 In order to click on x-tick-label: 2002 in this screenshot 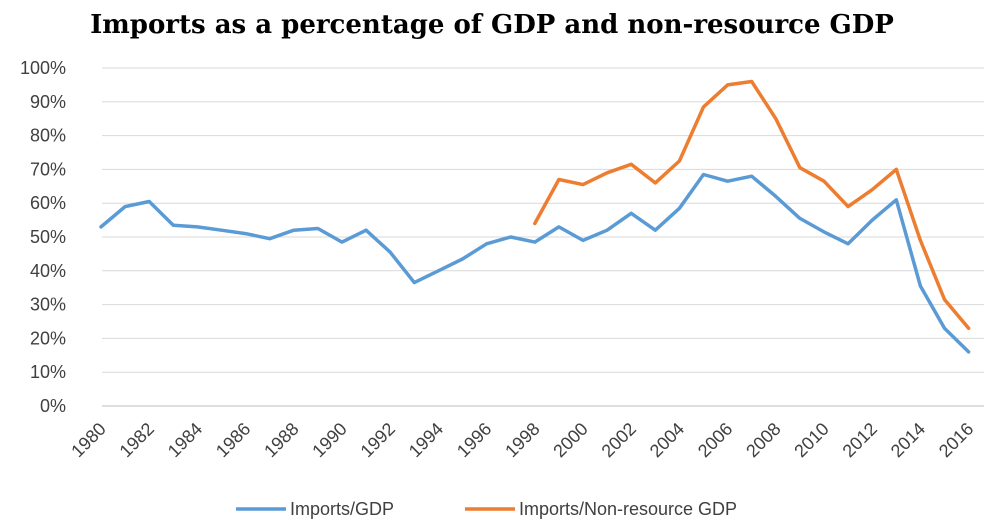, I will do `click(619, 440)`.